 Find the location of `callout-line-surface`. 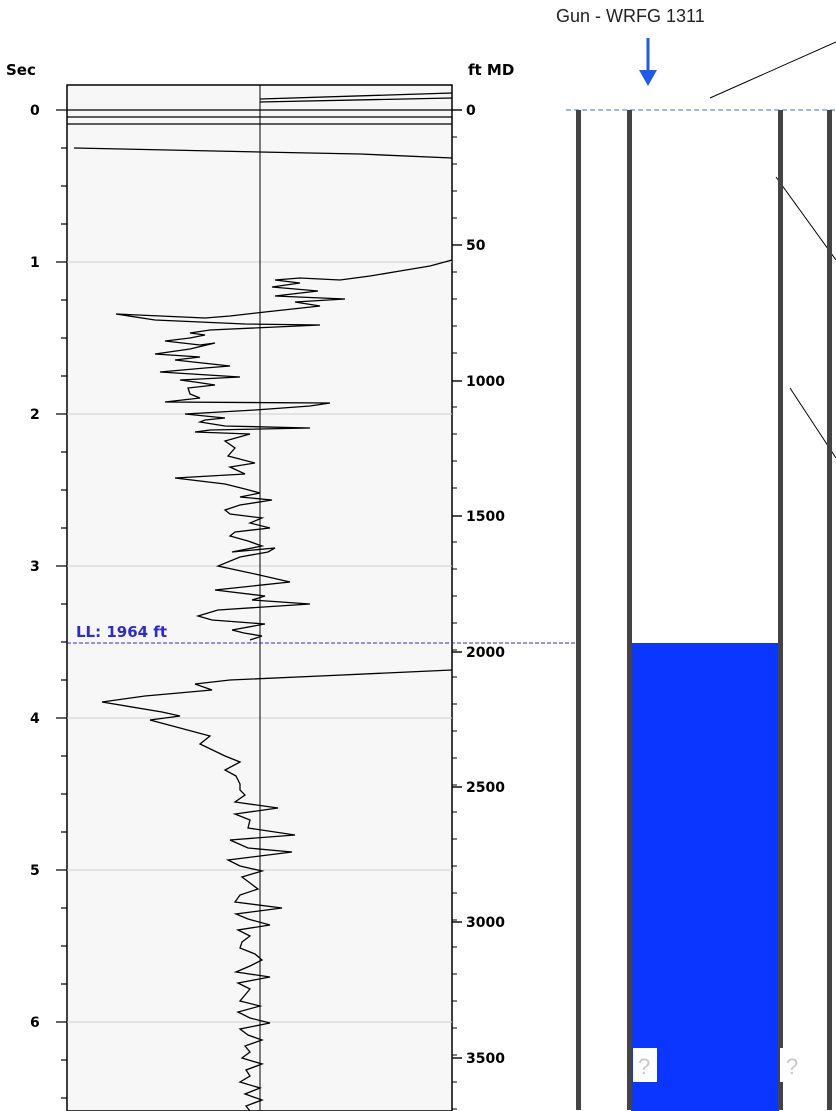

callout-line-surface is located at coordinates (772, 70).